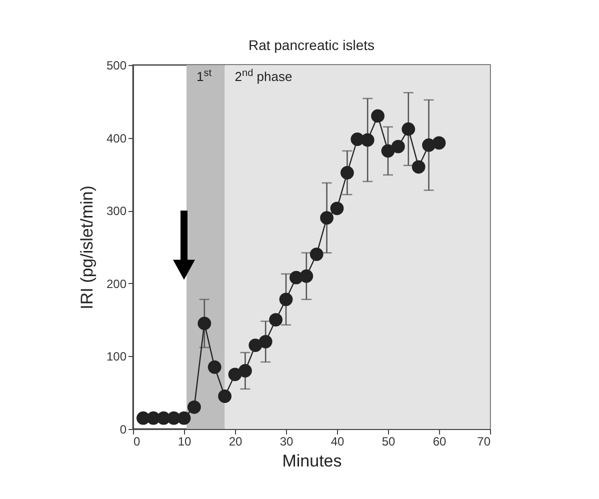  What do you see at coordinates (123, 429) in the screenshot?
I see `y-tick-label: 0` at bounding box center [123, 429].